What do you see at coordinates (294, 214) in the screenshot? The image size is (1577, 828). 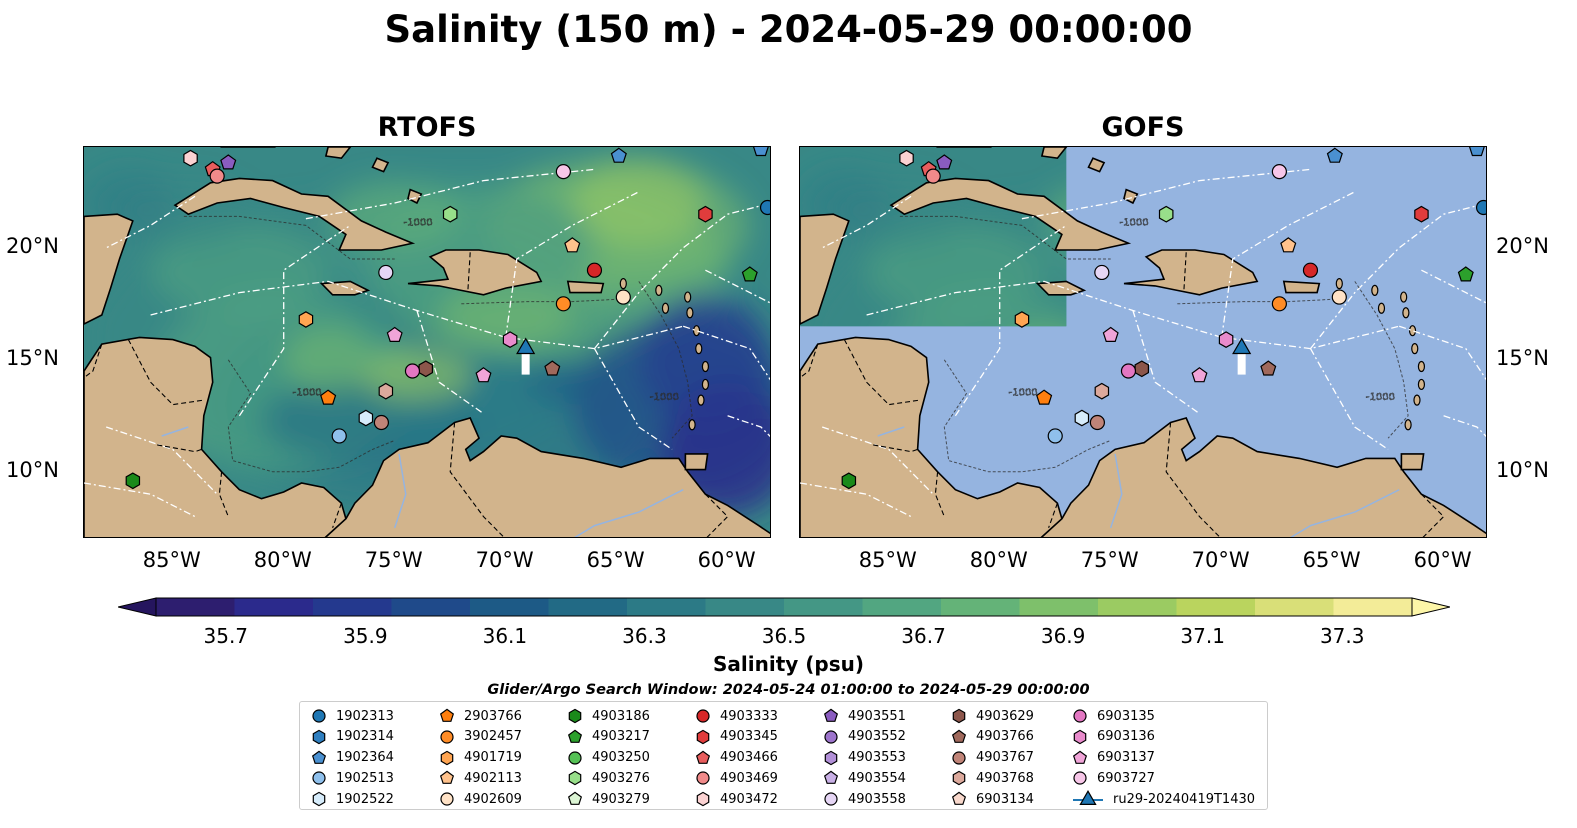 I see `landmass-cuba` at bounding box center [294, 214].